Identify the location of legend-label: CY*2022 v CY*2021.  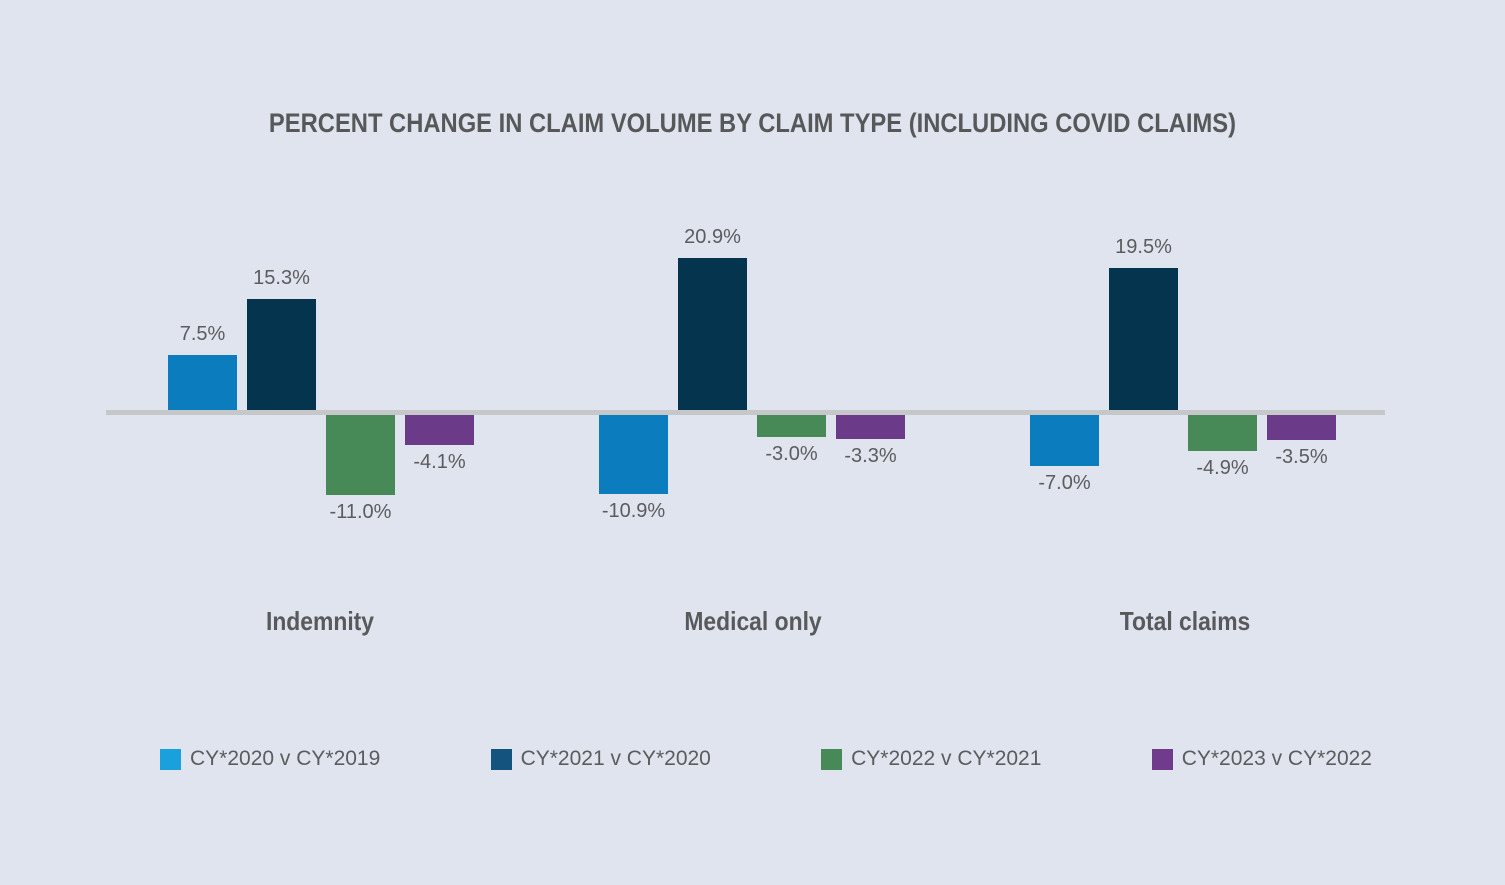
(946, 758).